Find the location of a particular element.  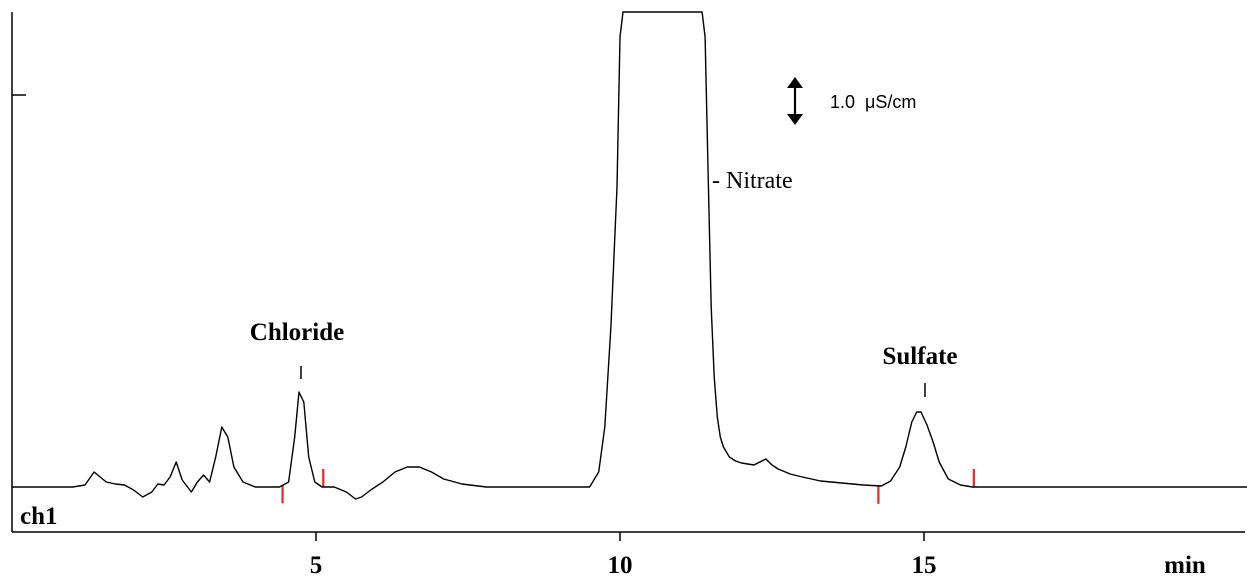

x-tick-label-10: 10 is located at coordinates (620, 565).